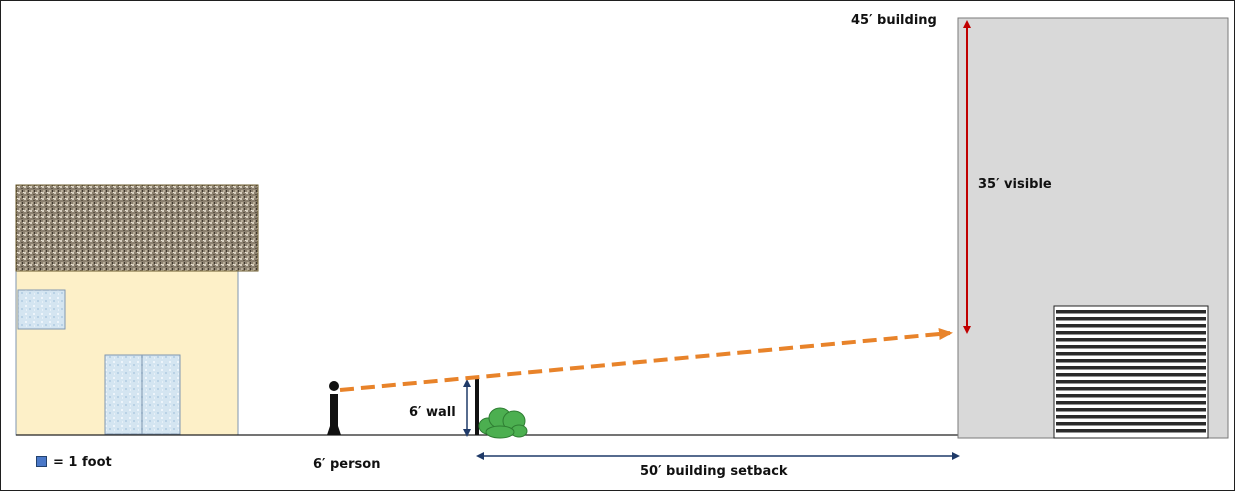  Describe the element at coordinates (714, 471) in the screenshot. I see `setback-label: 50′ building setback` at that location.